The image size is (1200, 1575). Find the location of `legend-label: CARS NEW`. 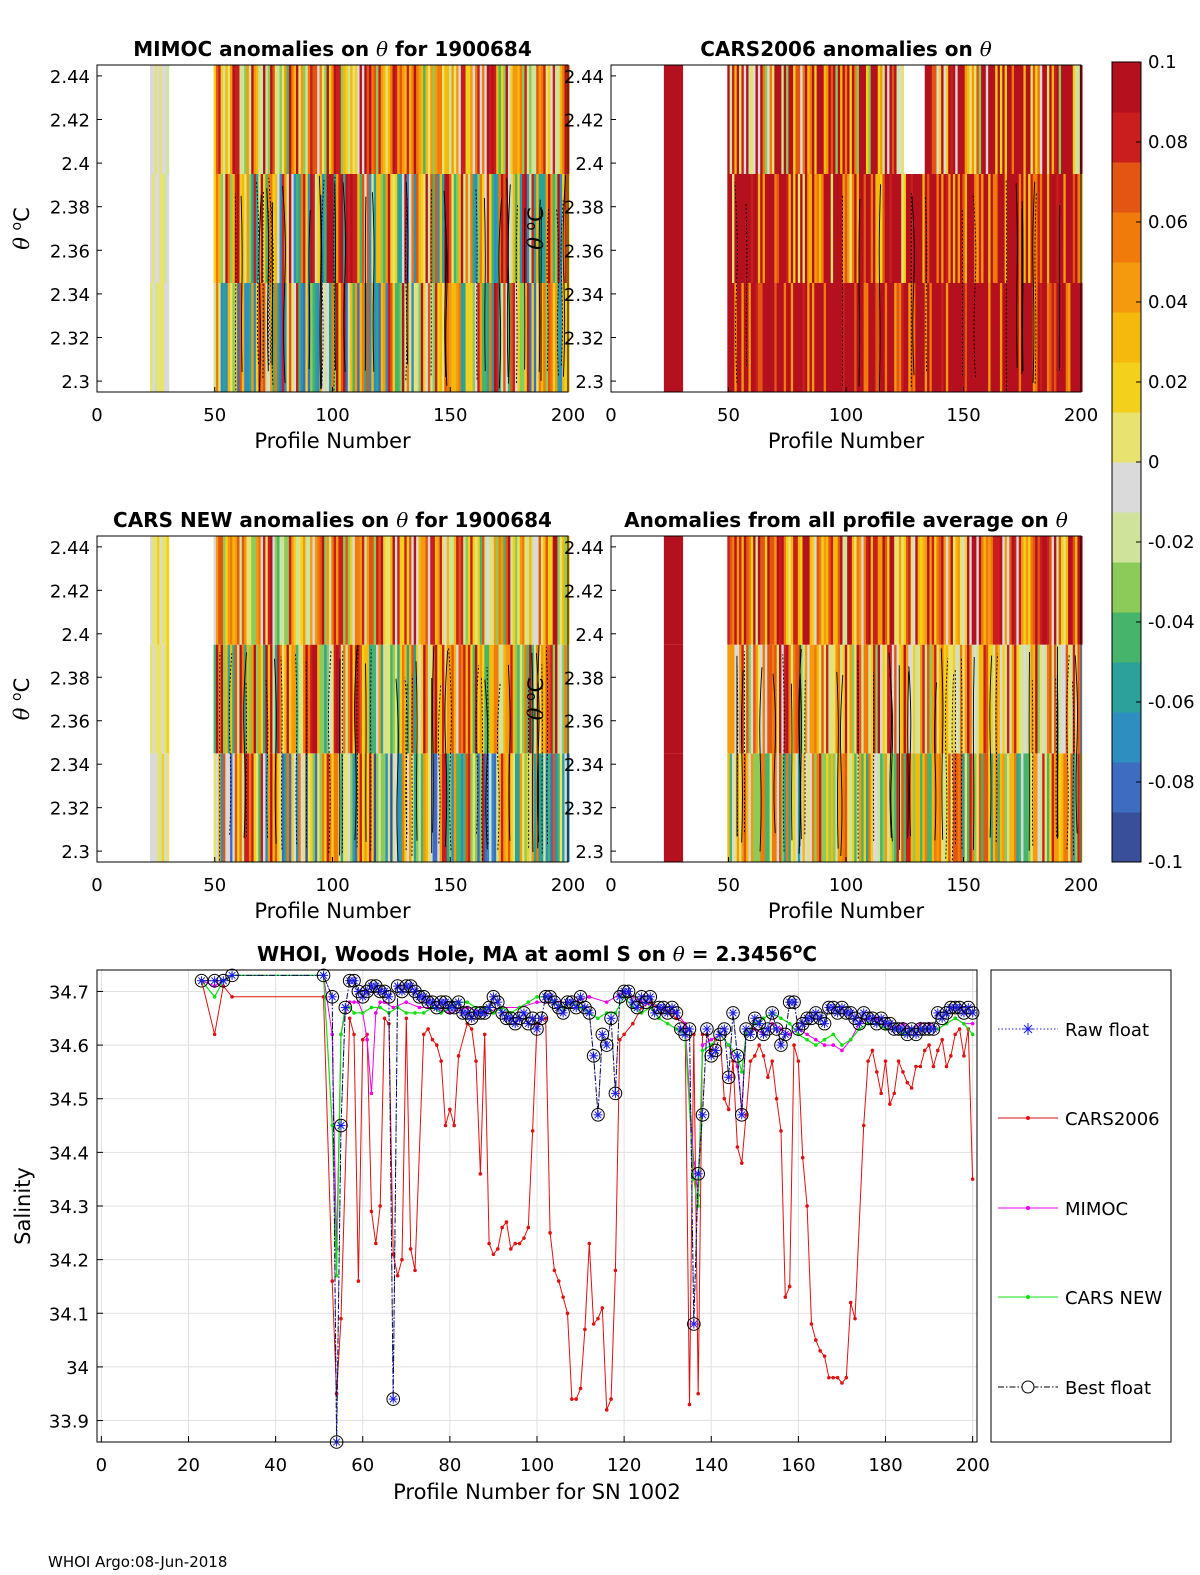

legend-label: CARS NEW is located at coordinates (1113, 1298).